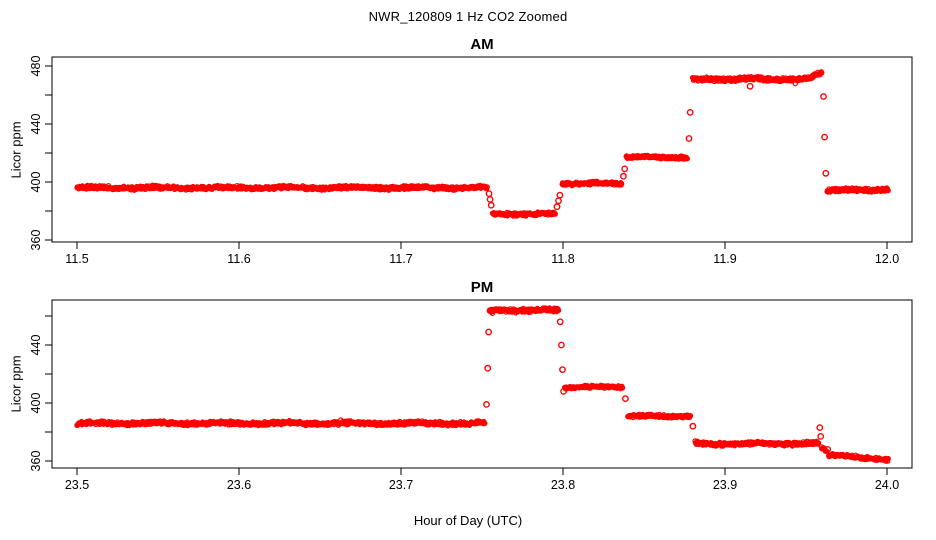 The height and width of the screenshot is (540, 936). What do you see at coordinates (76, 259) in the screenshot?
I see `x-tick-label: 11.5` at bounding box center [76, 259].